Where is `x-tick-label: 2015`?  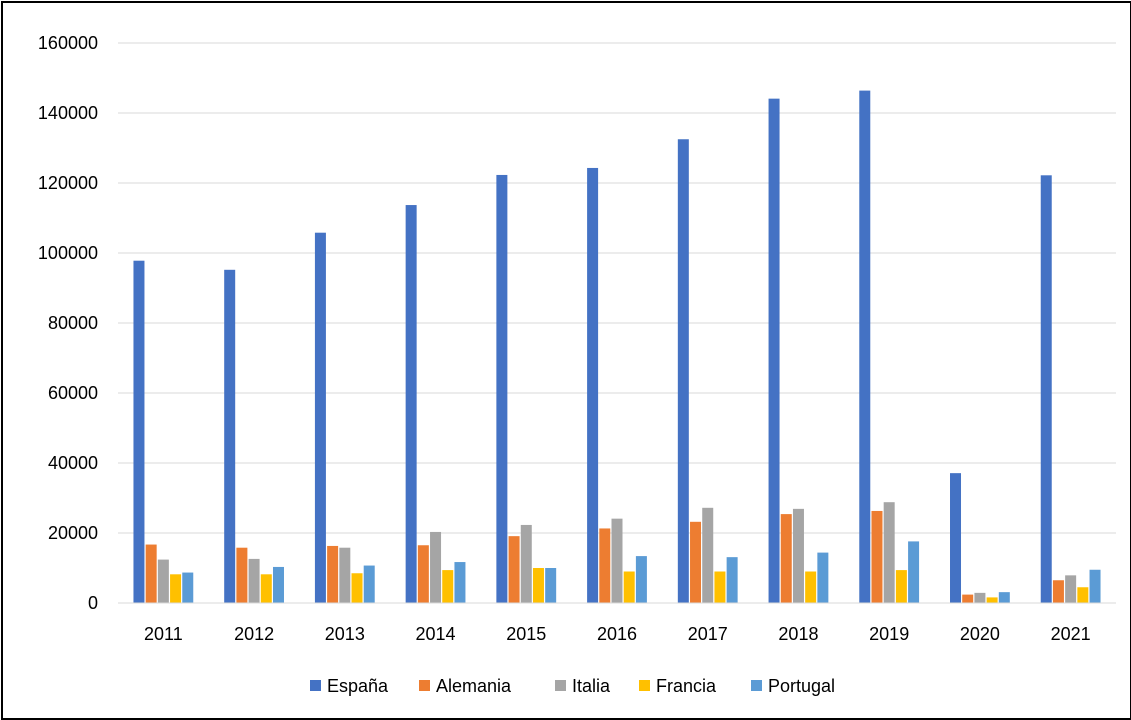
x-tick-label: 2015 is located at coordinates (526, 634).